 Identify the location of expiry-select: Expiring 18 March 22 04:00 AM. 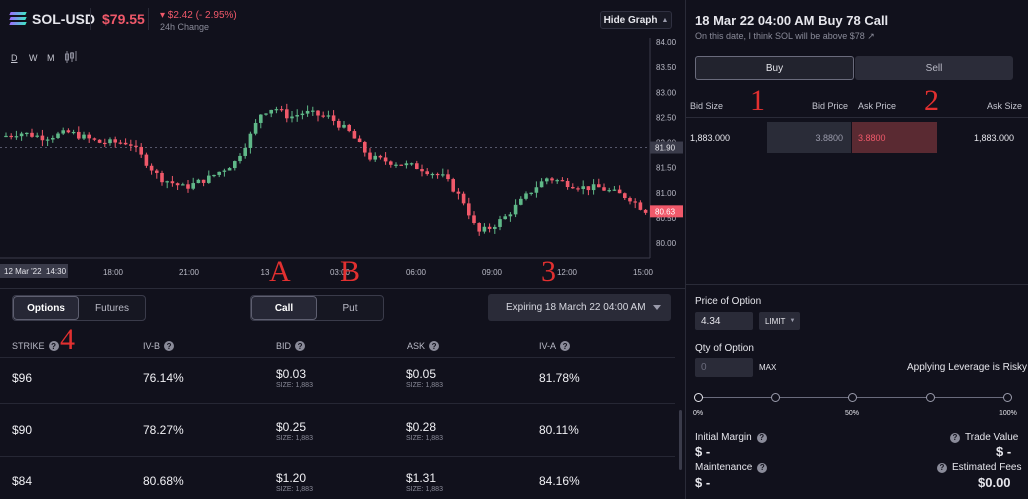
(579, 307).